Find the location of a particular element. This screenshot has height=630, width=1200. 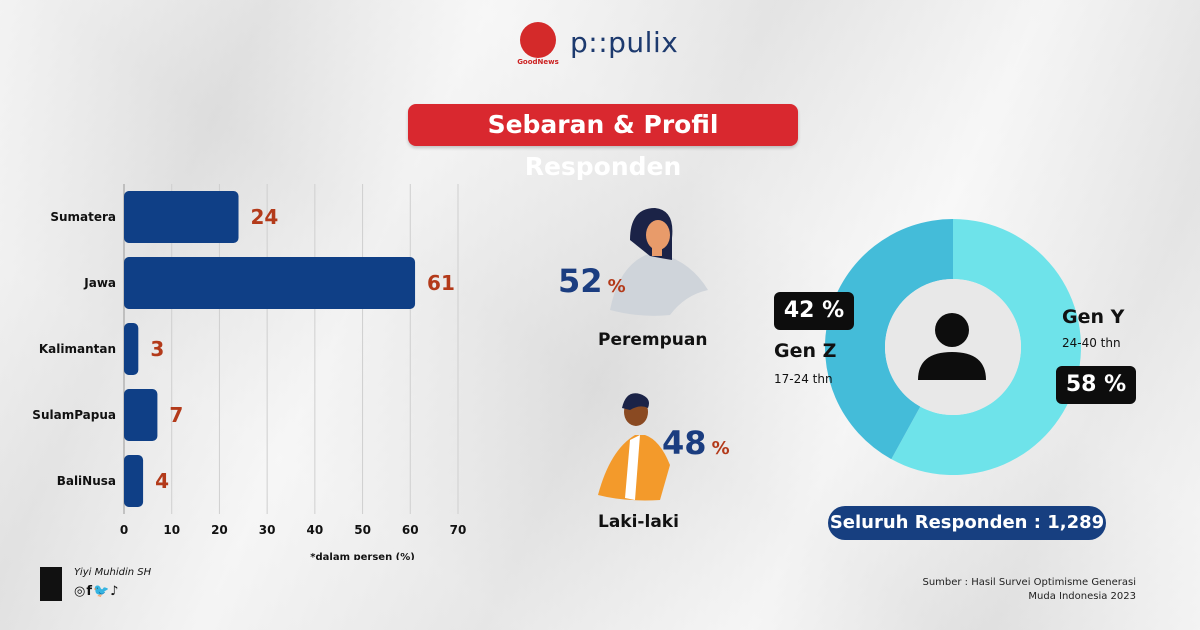

person-icon is located at coordinates (952, 346).